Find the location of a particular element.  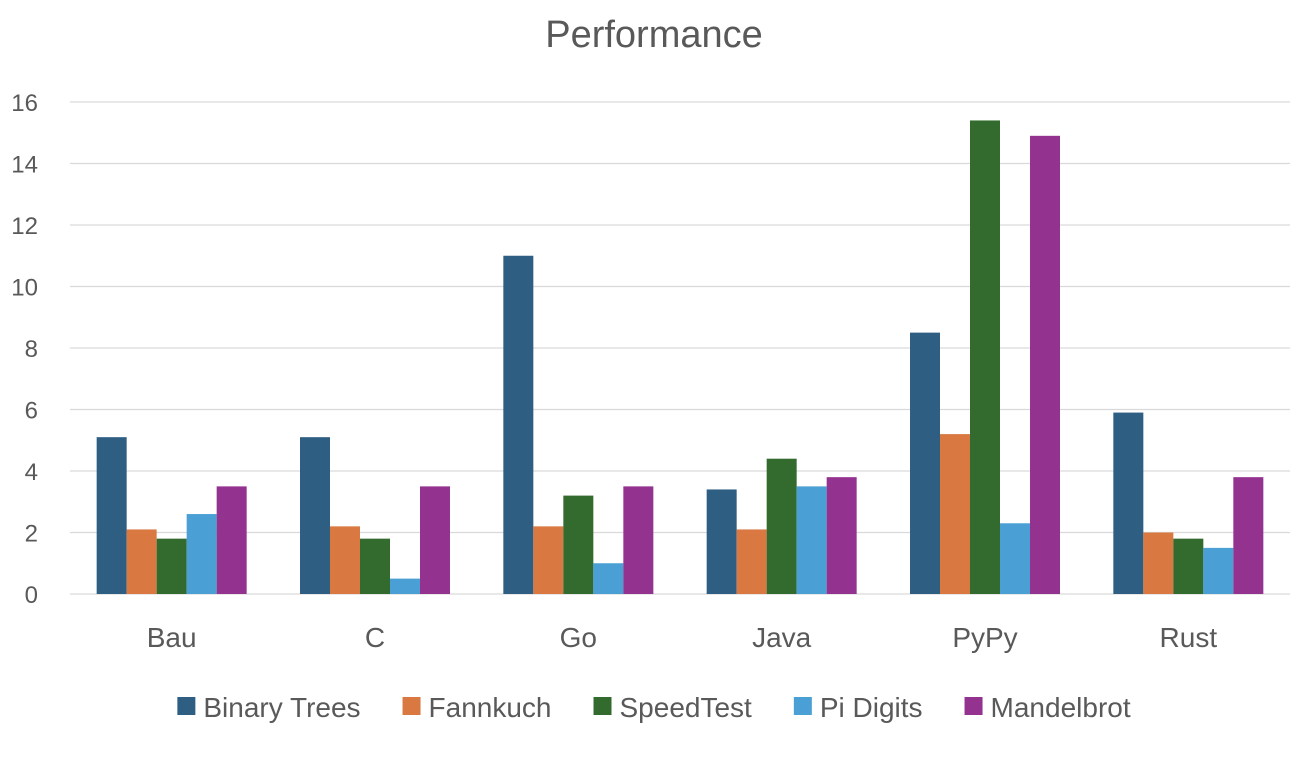

y-tick-label: 14 is located at coordinates (24, 165).